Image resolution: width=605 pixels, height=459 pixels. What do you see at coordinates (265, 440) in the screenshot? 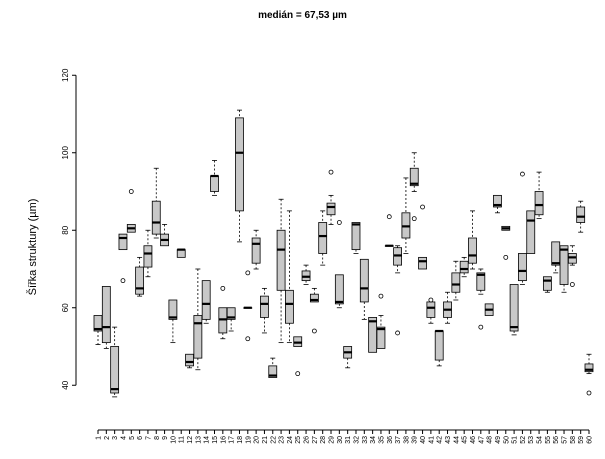
I see `x-tick-label: 21` at bounding box center [265, 440].